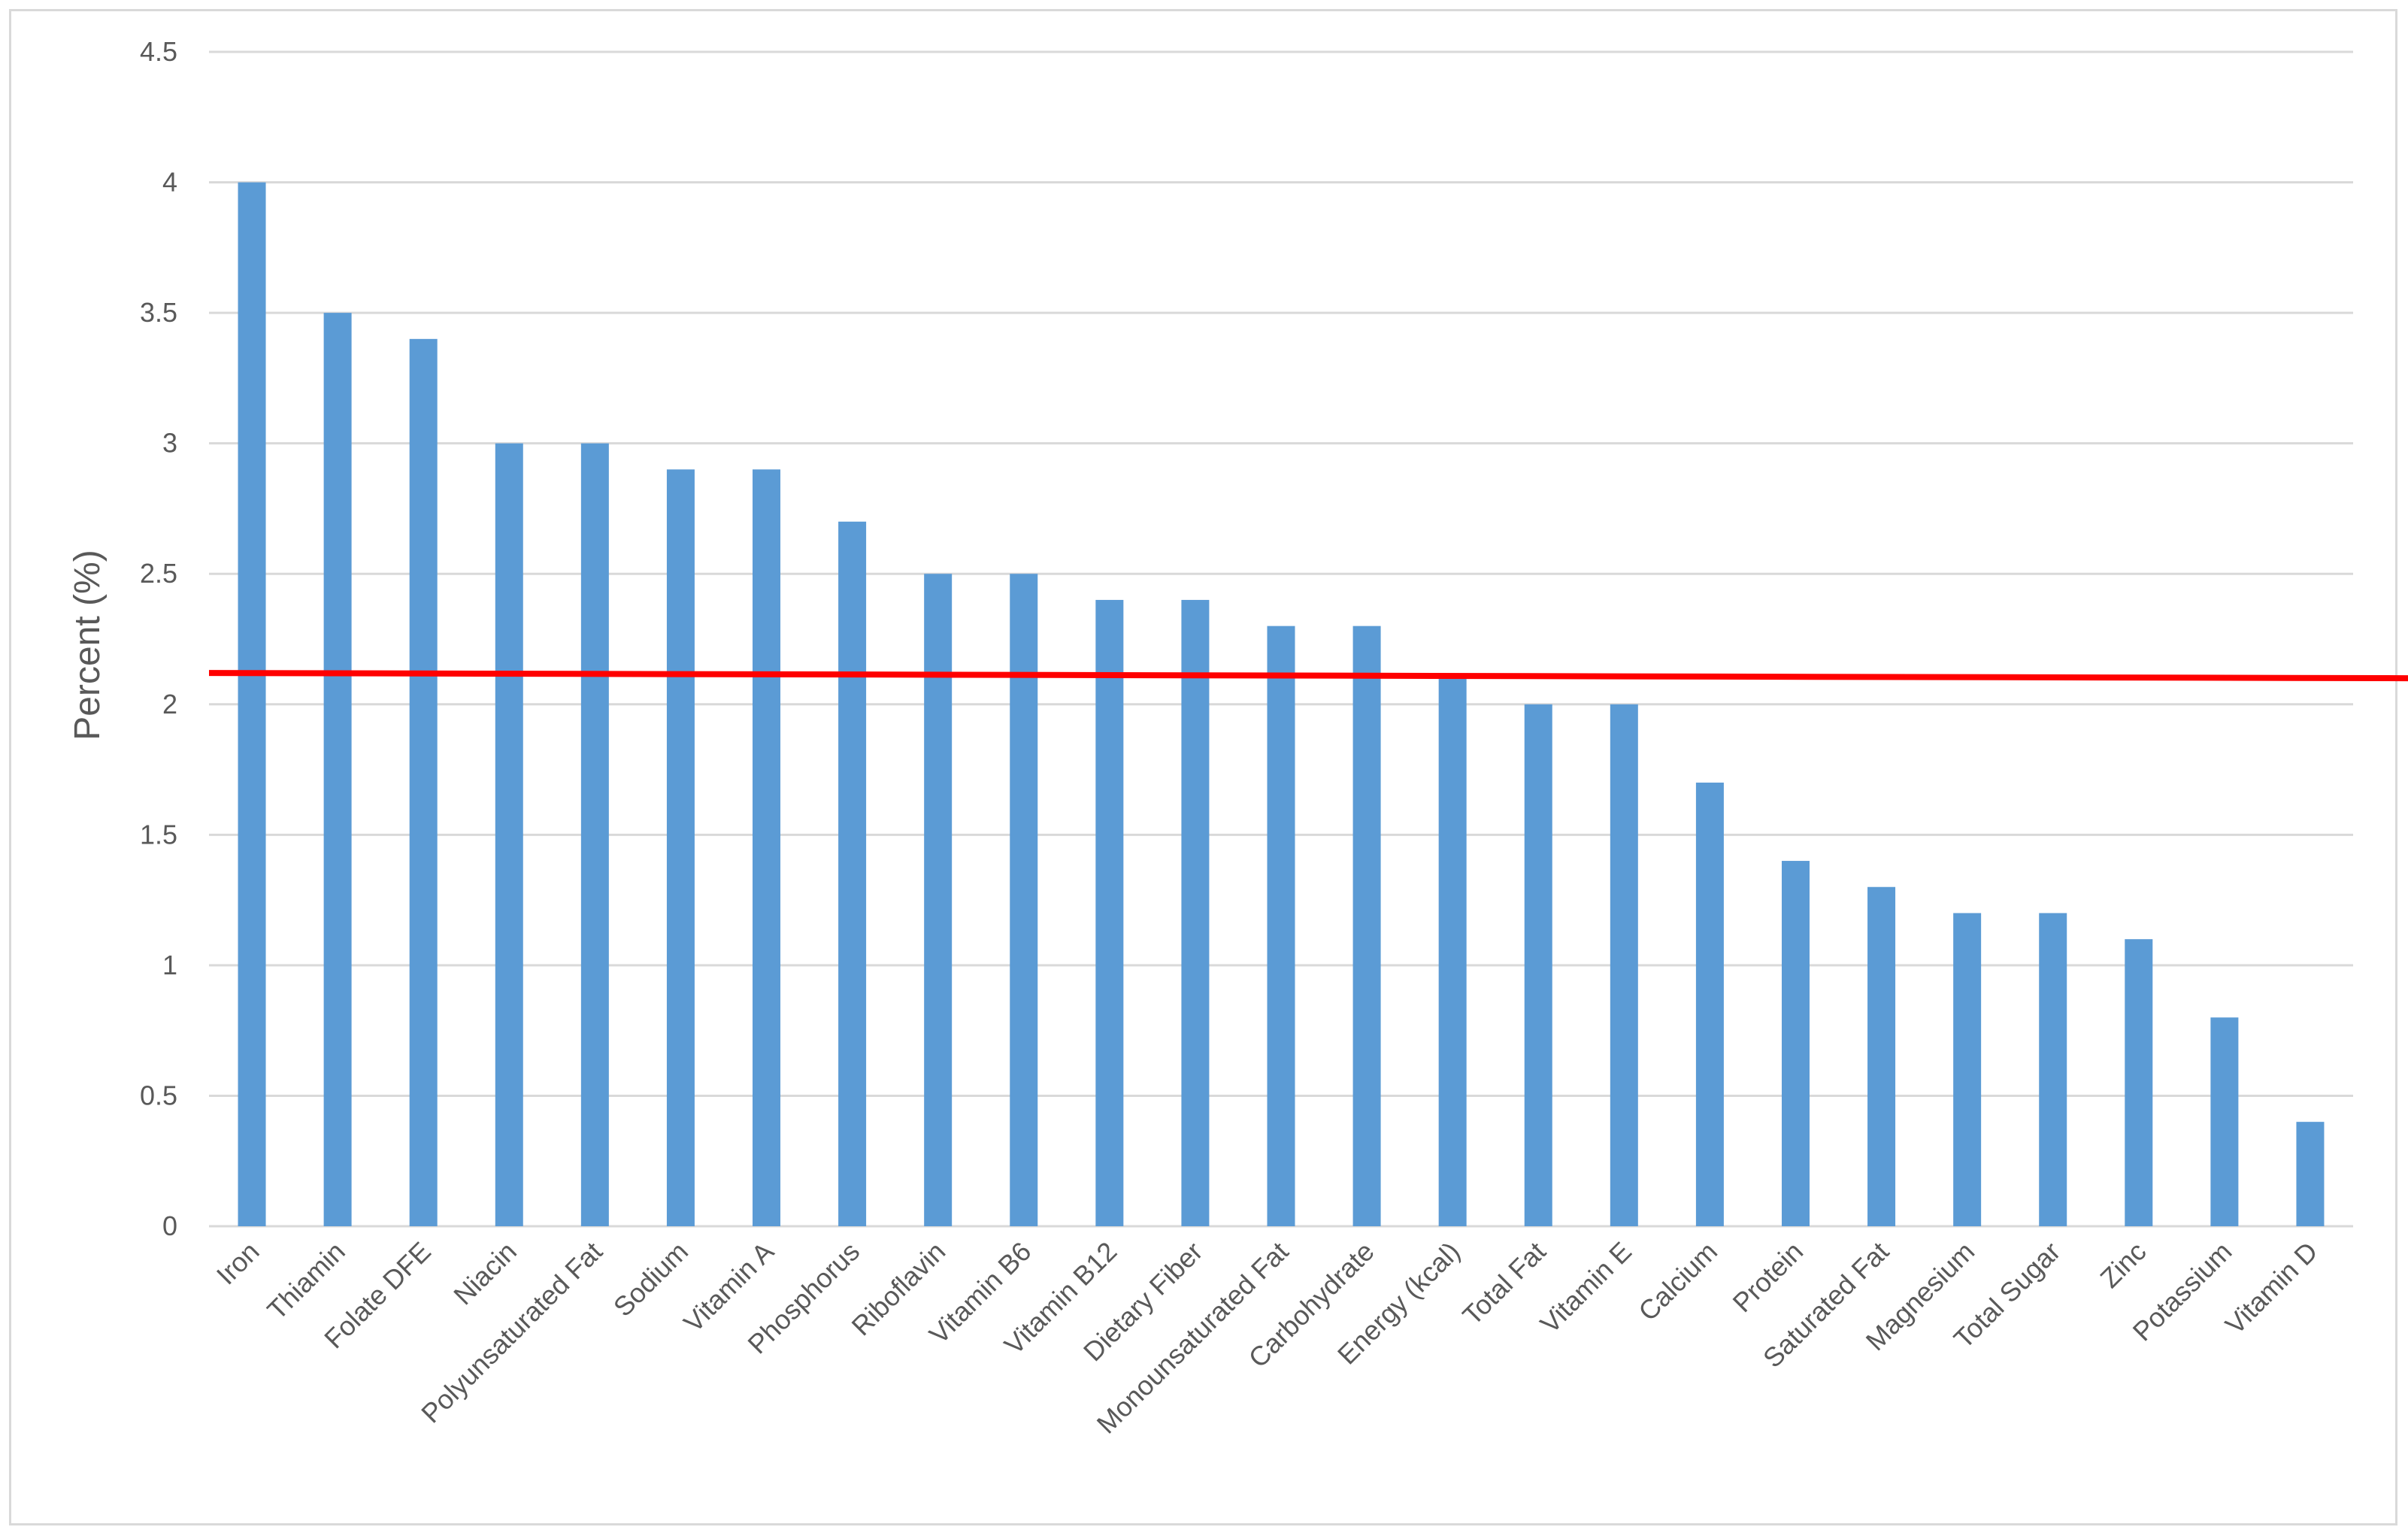 Image resolution: width=2408 pixels, height=1536 pixels. What do you see at coordinates (158, 51) in the screenshot?
I see `y-tick-label: 4.5` at bounding box center [158, 51].